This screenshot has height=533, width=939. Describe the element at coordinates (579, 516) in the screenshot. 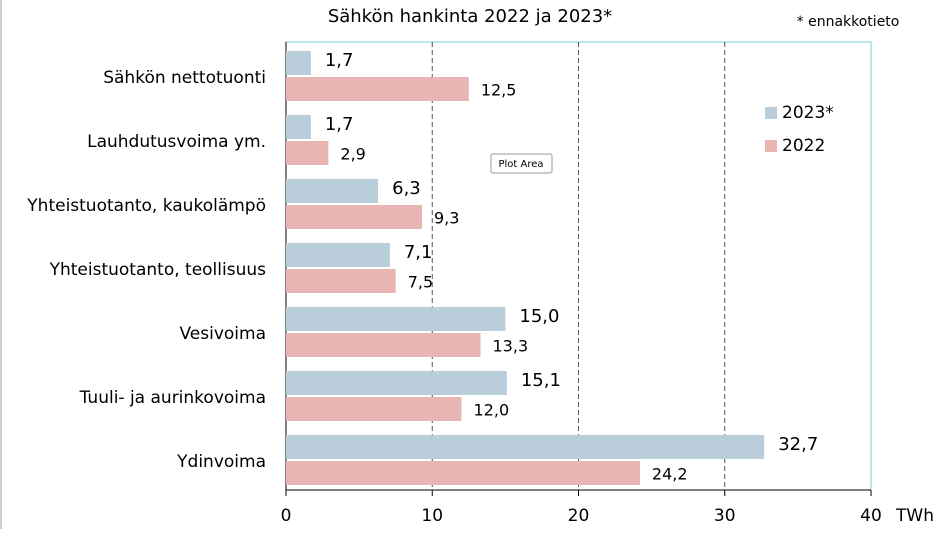

I see `x-tick-label: 20` at that location.